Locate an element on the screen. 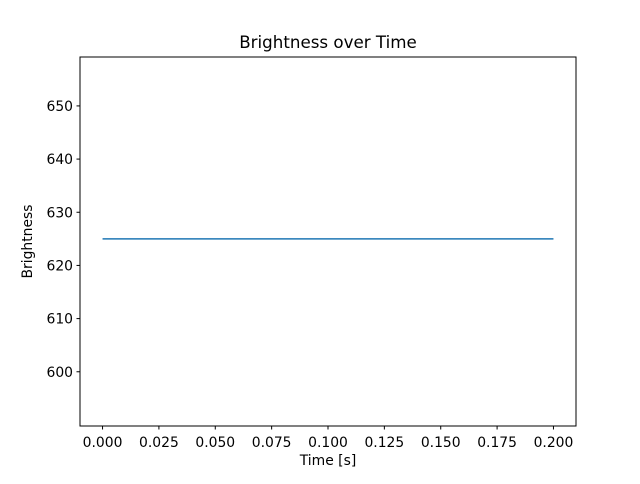  y-tick-label: 620 is located at coordinates (59, 266).